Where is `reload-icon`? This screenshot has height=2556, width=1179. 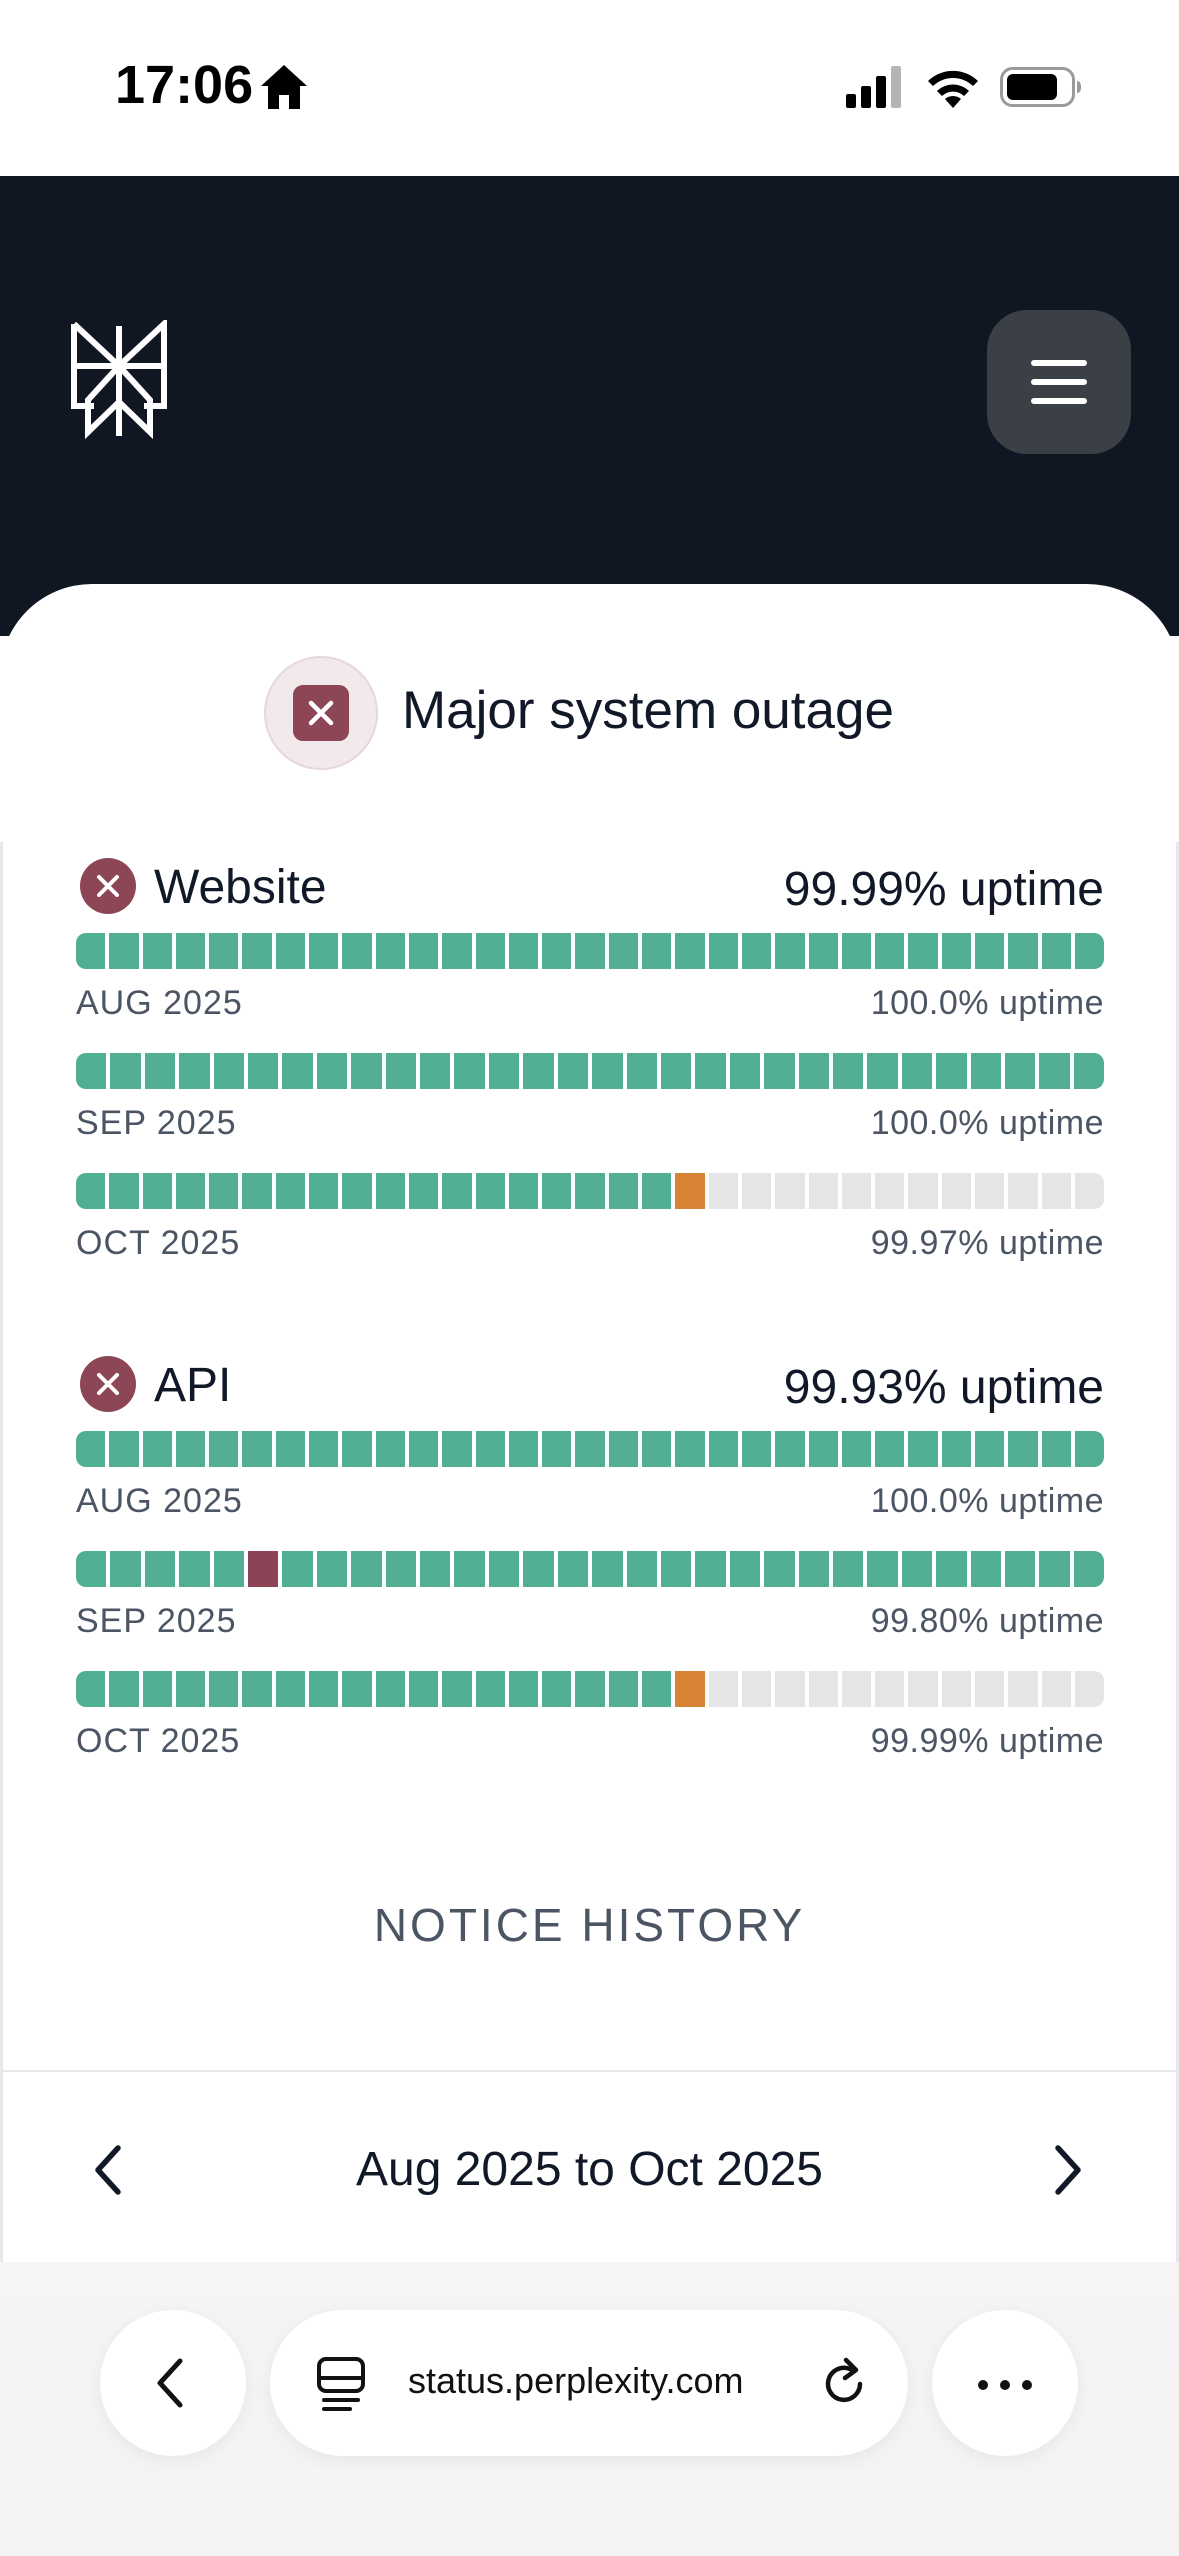 reload-icon is located at coordinates (845, 2382).